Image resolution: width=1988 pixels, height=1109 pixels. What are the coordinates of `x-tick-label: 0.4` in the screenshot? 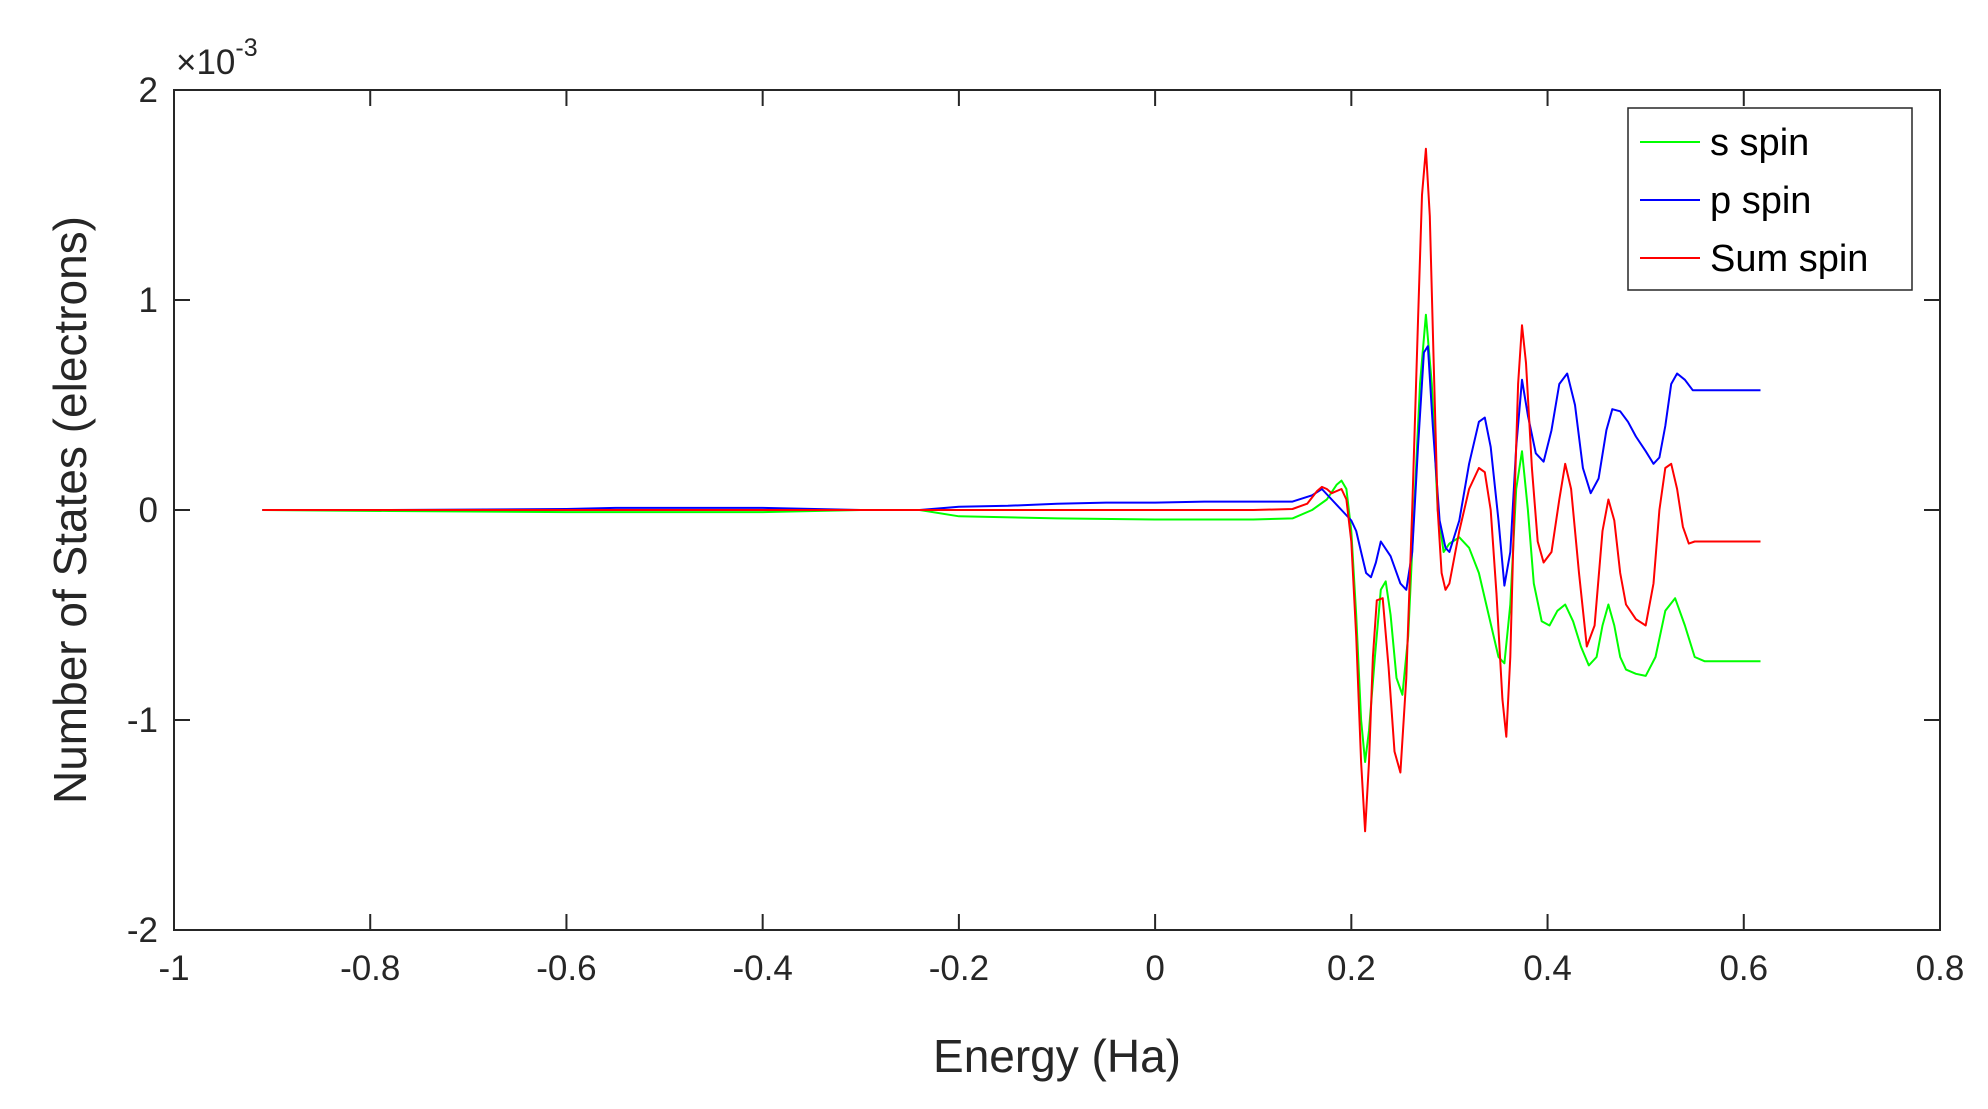 It's located at (1547, 968).